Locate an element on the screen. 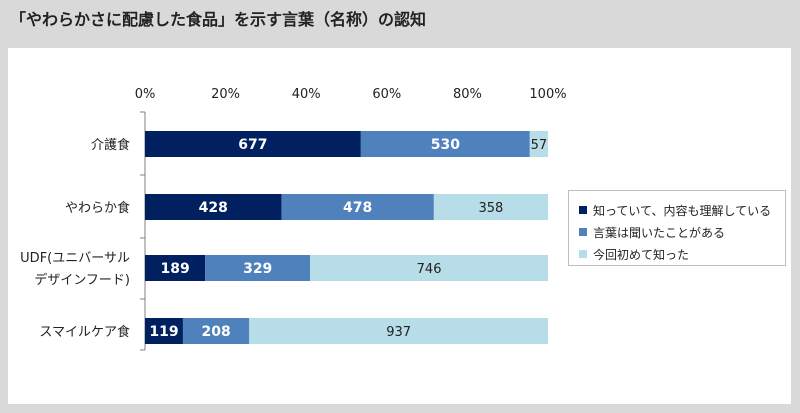  data-label: 358 is located at coordinates (491, 208).